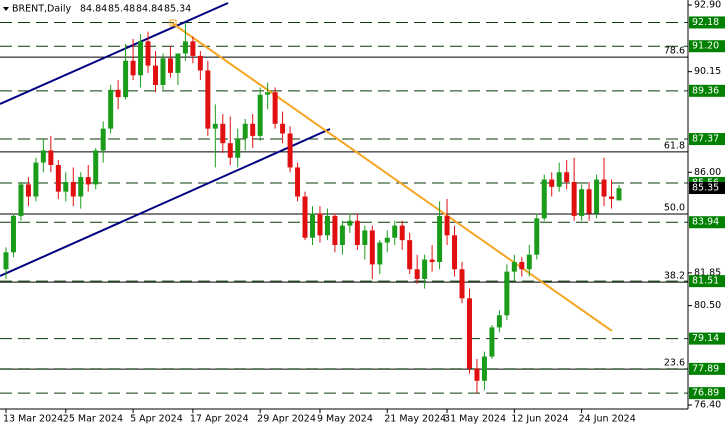  Describe the element at coordinates (705, 139) in the screenshot. I see `level-label: 87.37` at that location.